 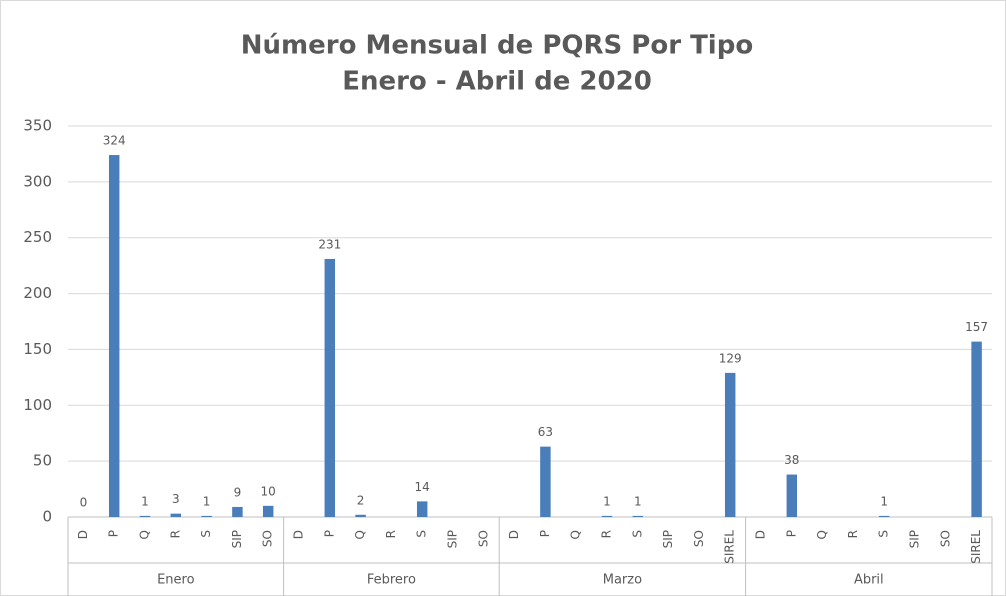 What do you see at coordinates (238, 492) in the screenshot?
I see `data-label: 9` at bounding box center [238, 492].